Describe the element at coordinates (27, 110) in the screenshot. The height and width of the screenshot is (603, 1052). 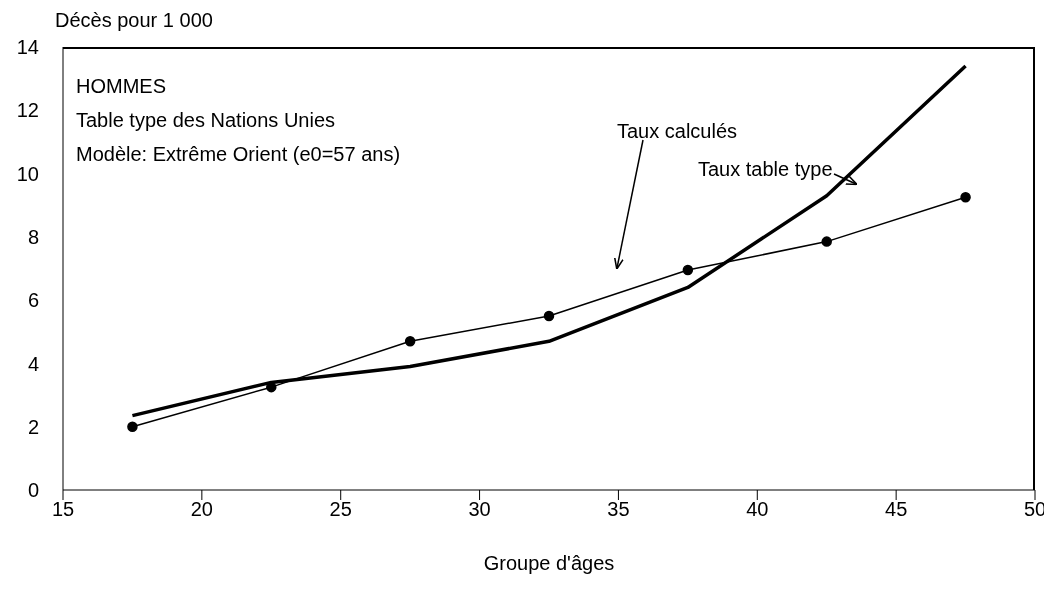
I see `y-tick-label: 12` at that location.